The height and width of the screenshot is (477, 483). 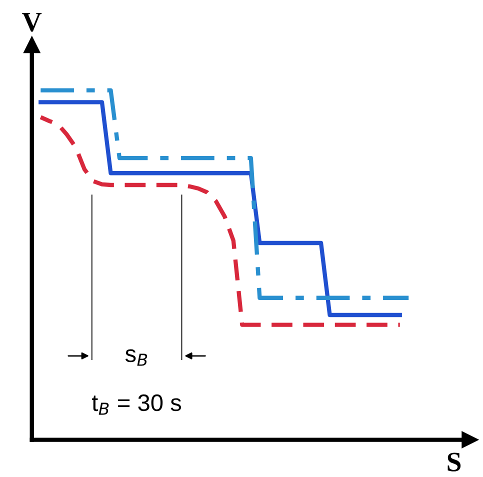 I want to click on annotation: s$_{B}$, so click(x=136, y=357).